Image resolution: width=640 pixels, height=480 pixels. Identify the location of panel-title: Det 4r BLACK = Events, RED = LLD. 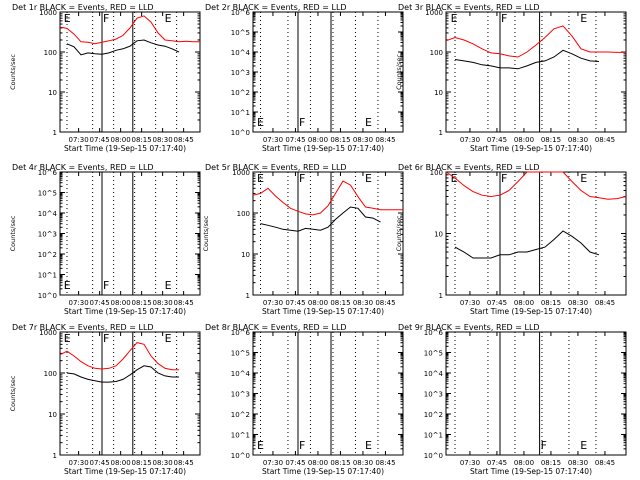
(83, 167).